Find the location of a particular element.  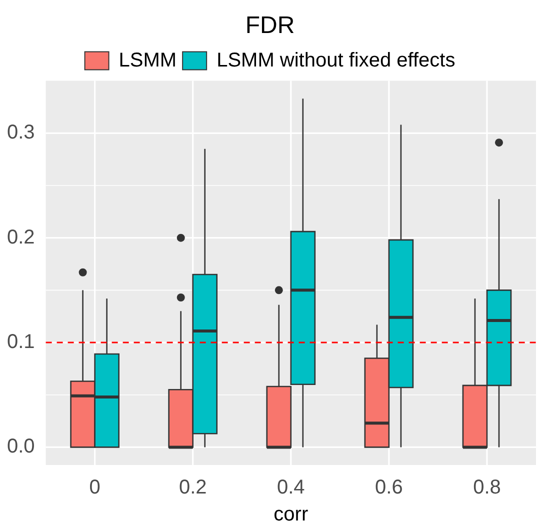

legend-label: LSMM is located at coordinates (147, 60).